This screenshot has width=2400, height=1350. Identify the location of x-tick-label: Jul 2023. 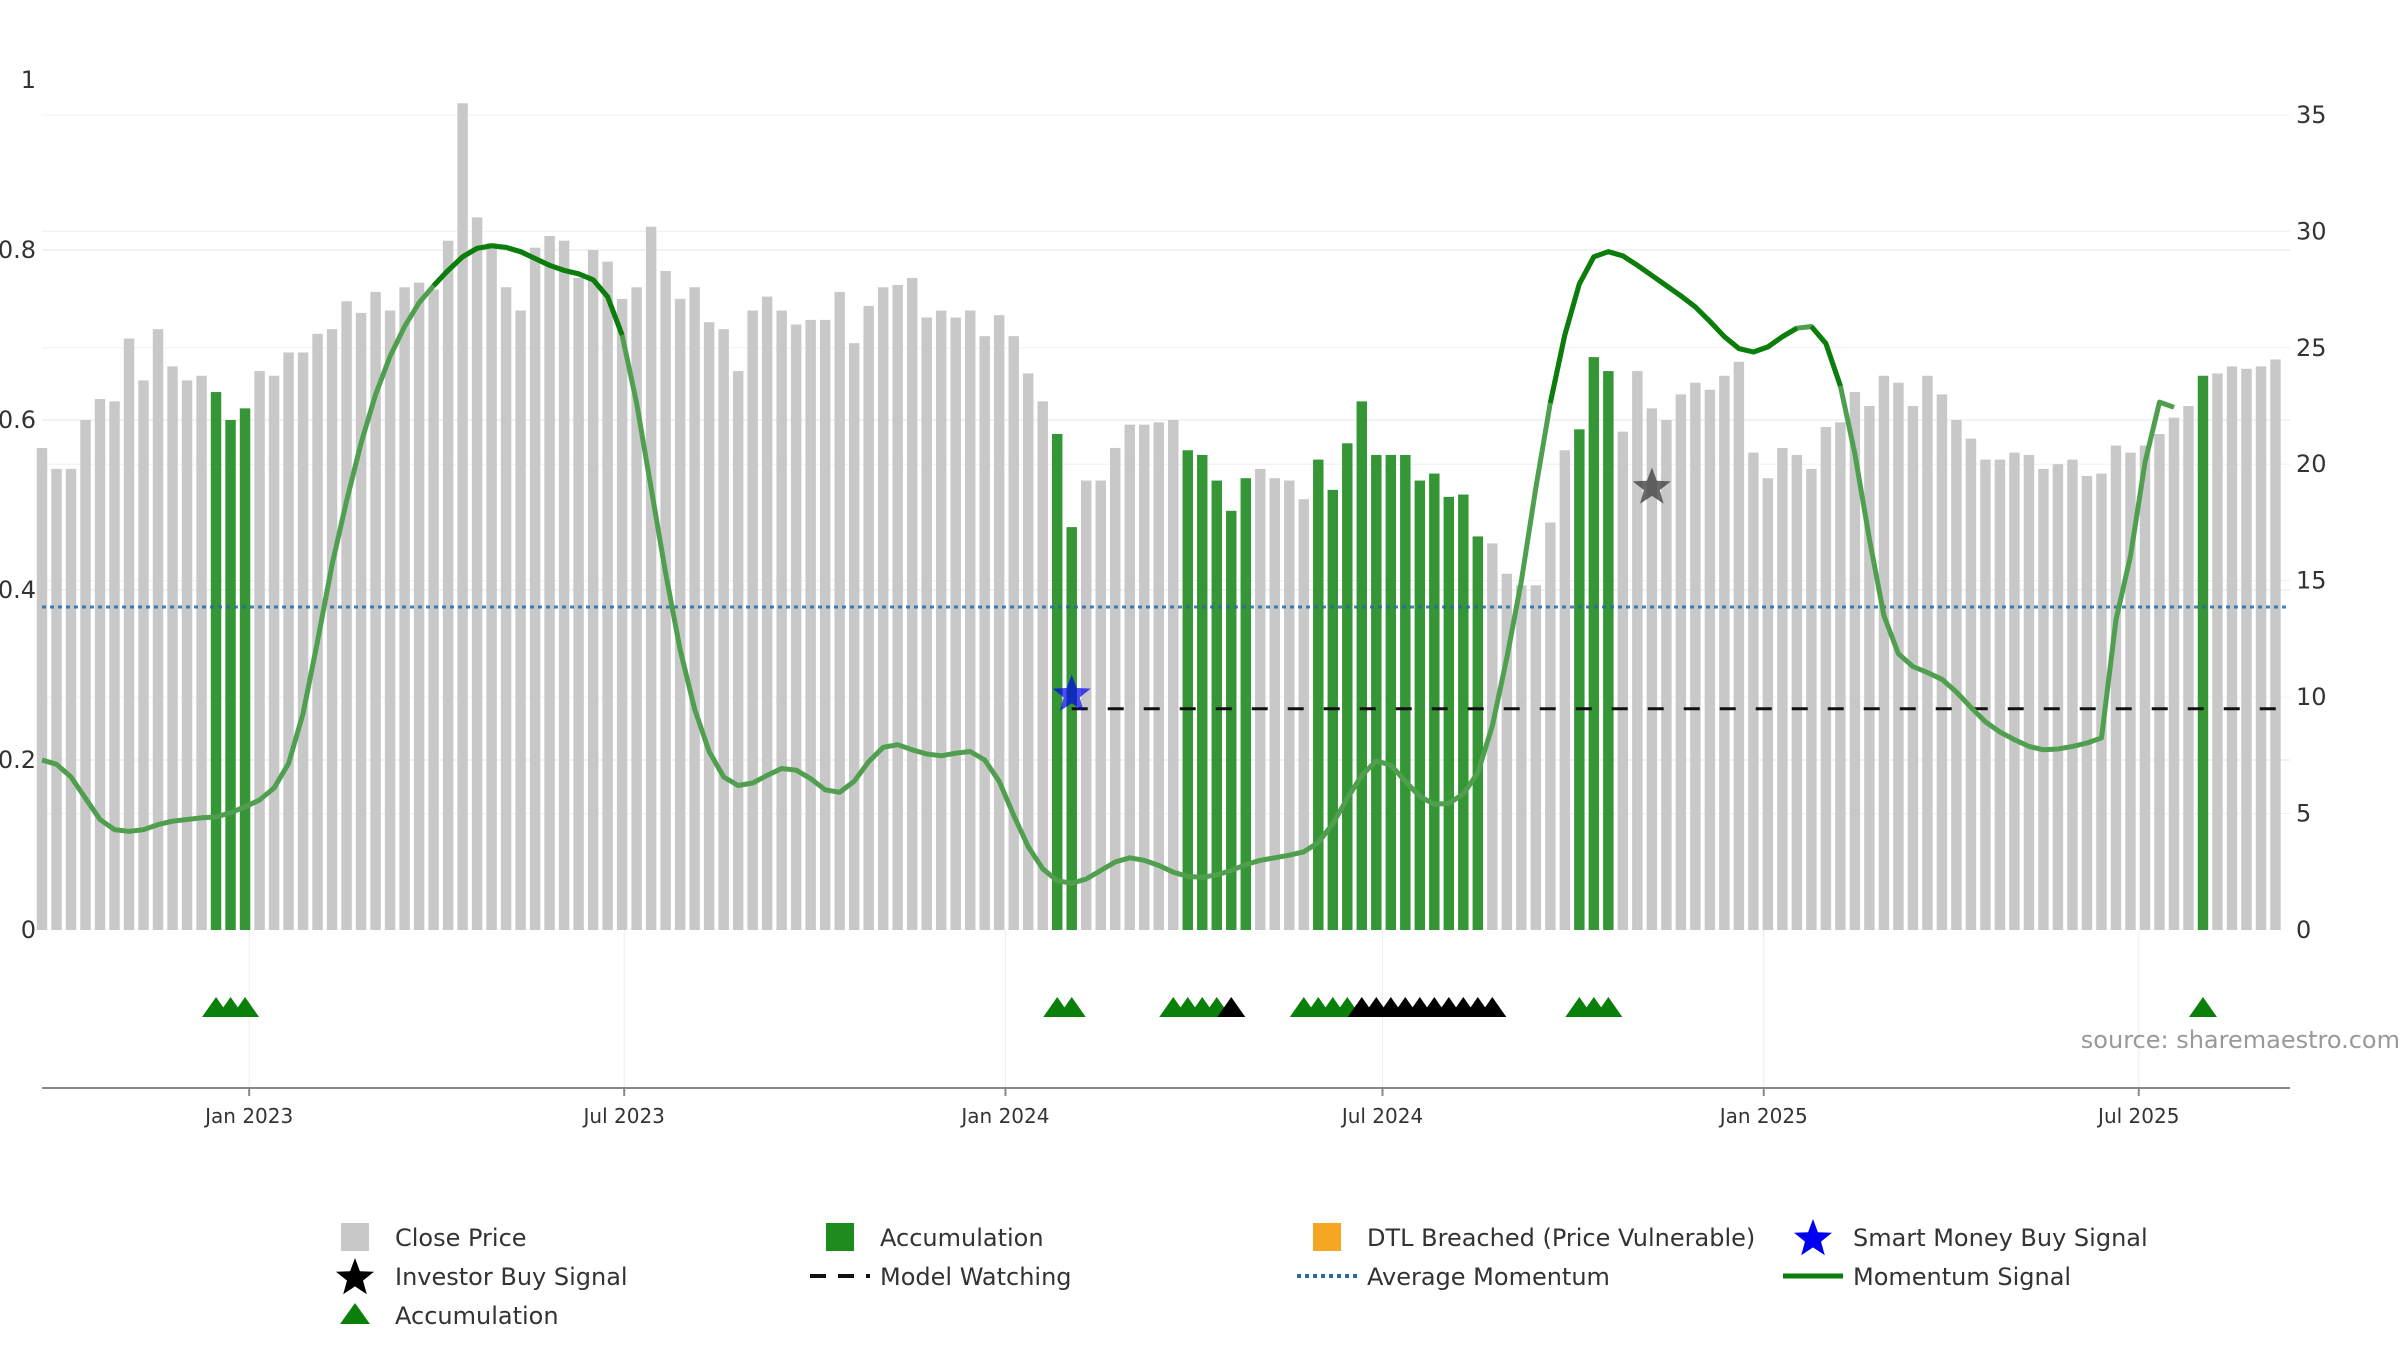
(623, 1116).